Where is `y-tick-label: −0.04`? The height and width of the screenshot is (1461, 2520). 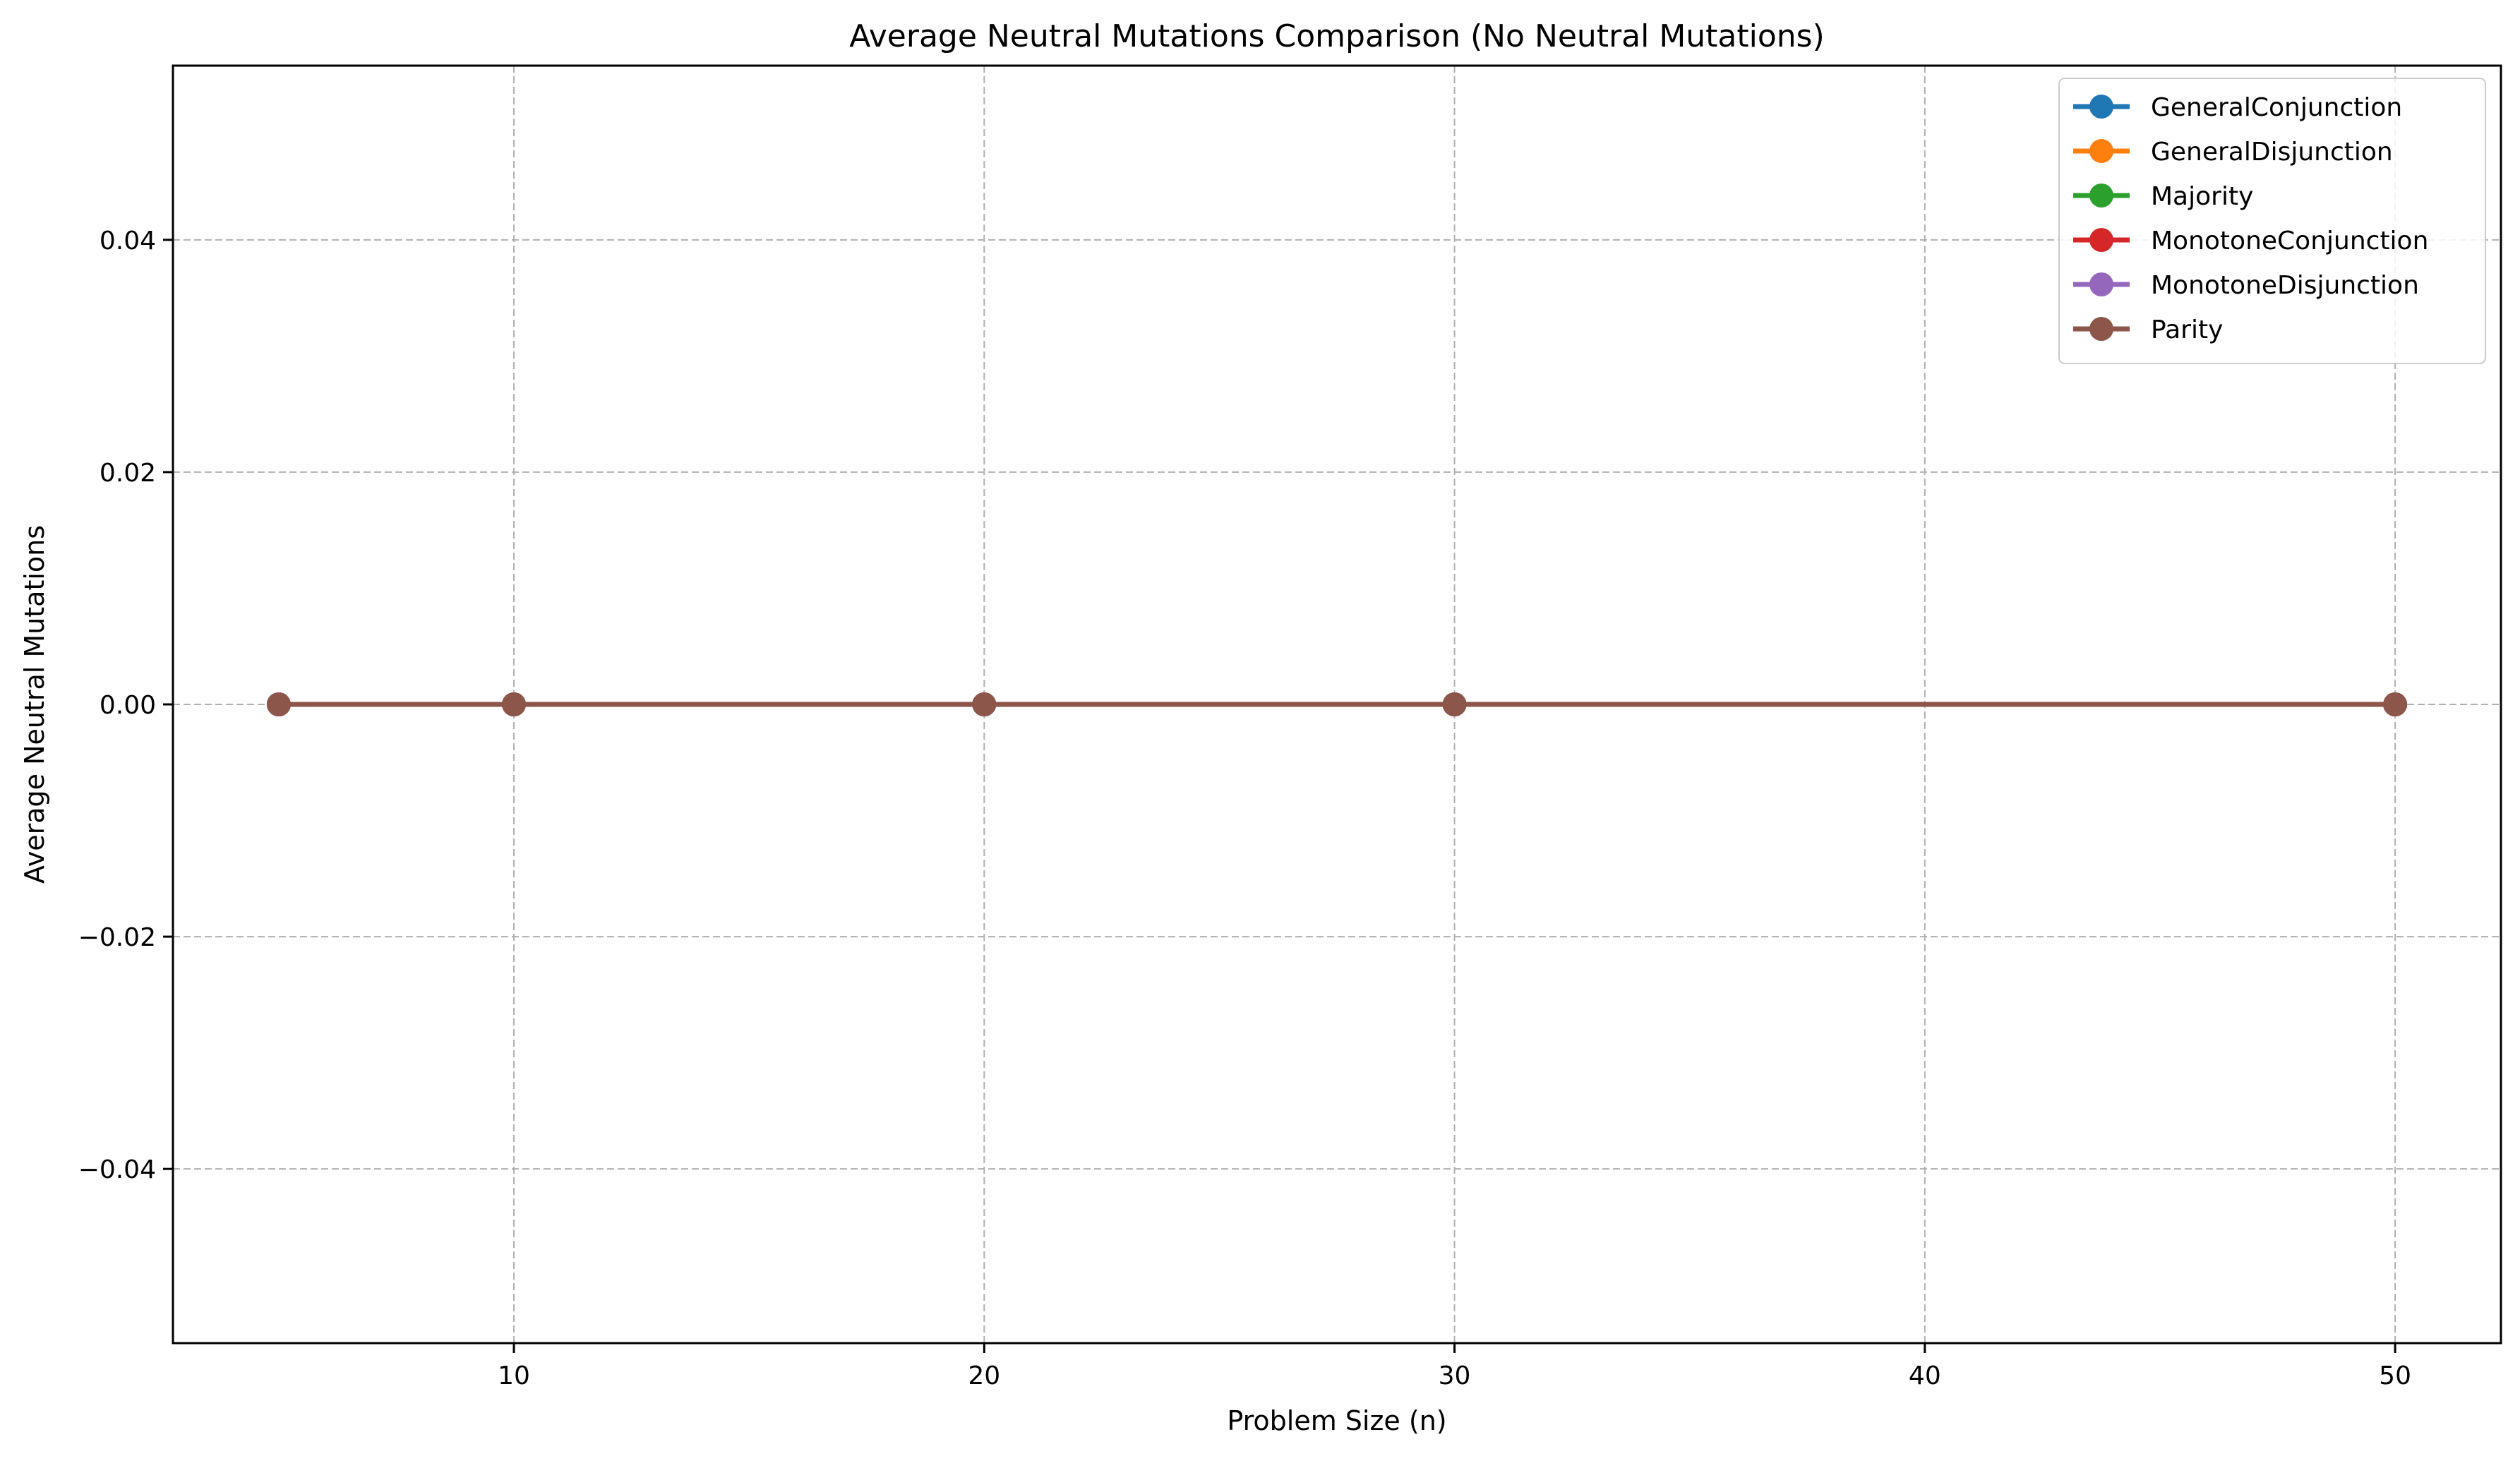
y-tick-label: −0.04 is located at coordinates (117, 1169).